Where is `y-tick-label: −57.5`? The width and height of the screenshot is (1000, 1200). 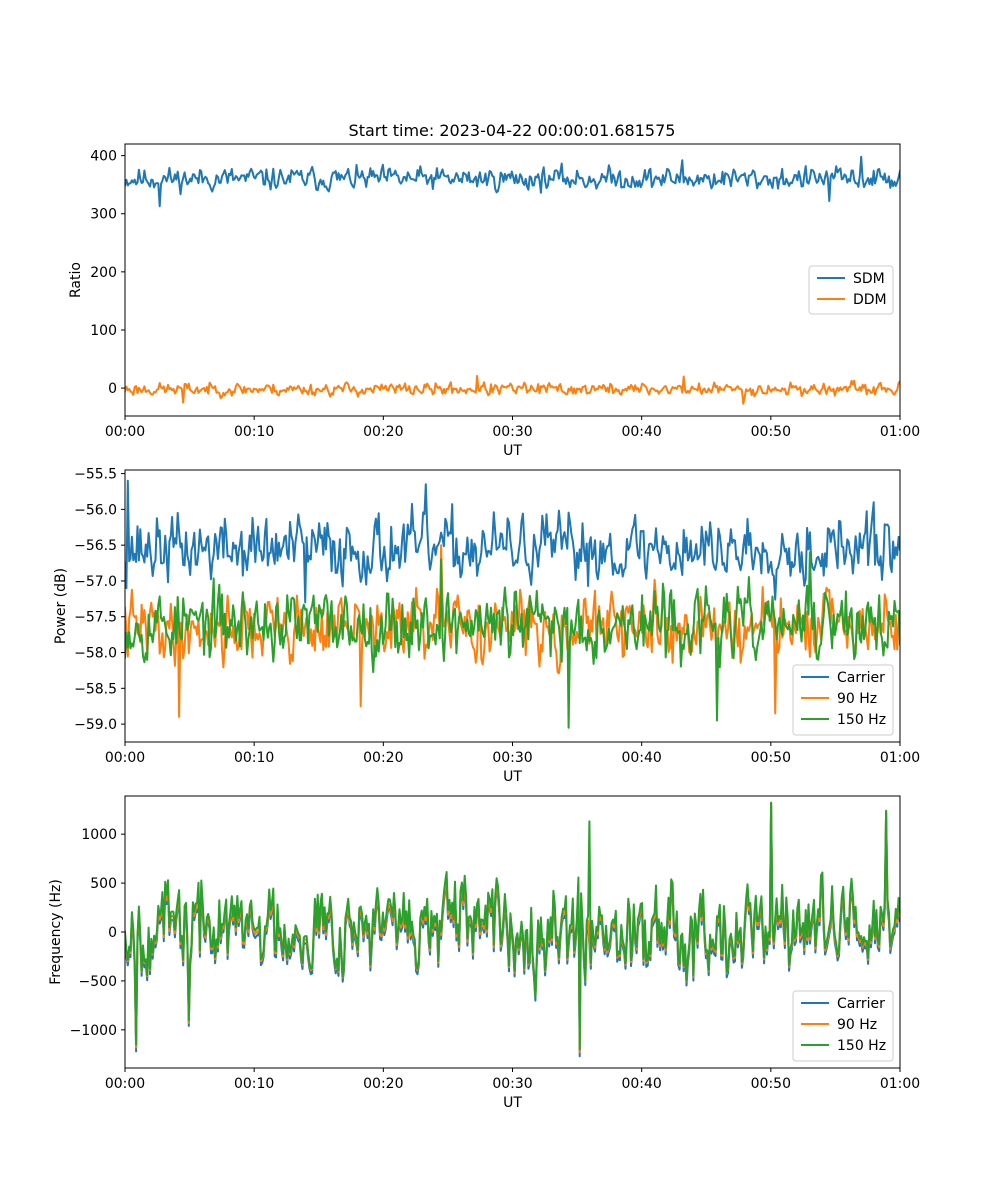 y-tick-label: −57.5 is located at coordinates (95, 618).